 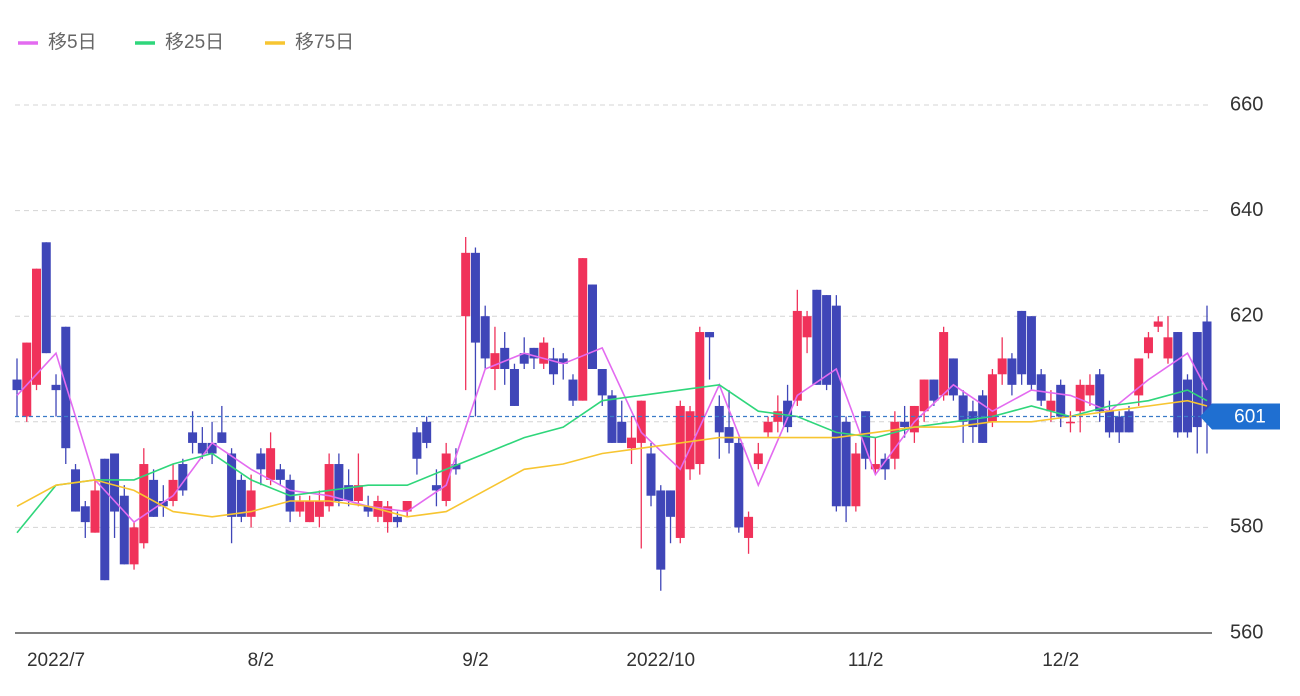 What do you see at coordinates (1240, 416) in the screenshot?
I see `last-price-badge` at bounding box center [1240, 416].